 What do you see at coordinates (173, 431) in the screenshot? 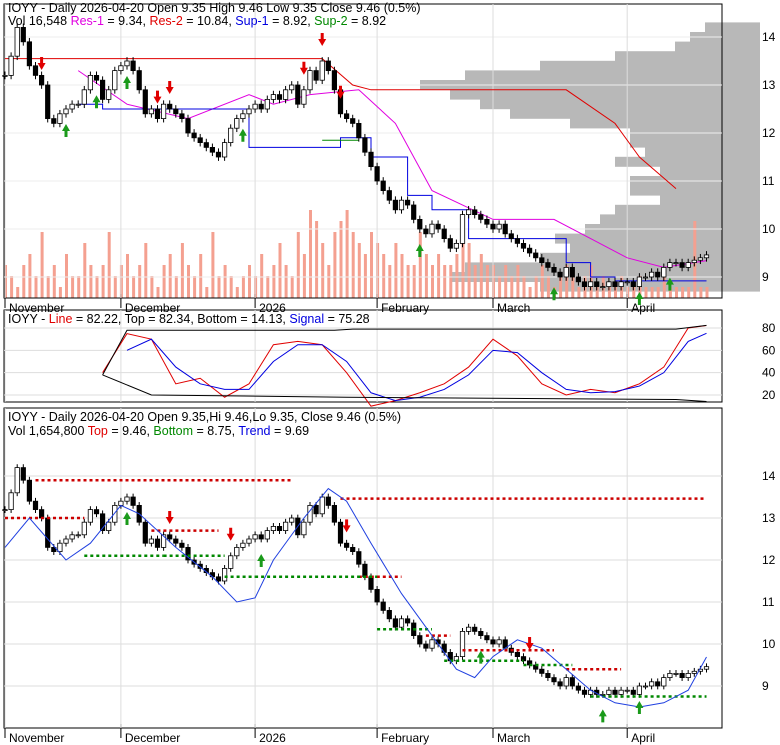
I see `bottom-label: Bottom` at bounding box center [173, 431].